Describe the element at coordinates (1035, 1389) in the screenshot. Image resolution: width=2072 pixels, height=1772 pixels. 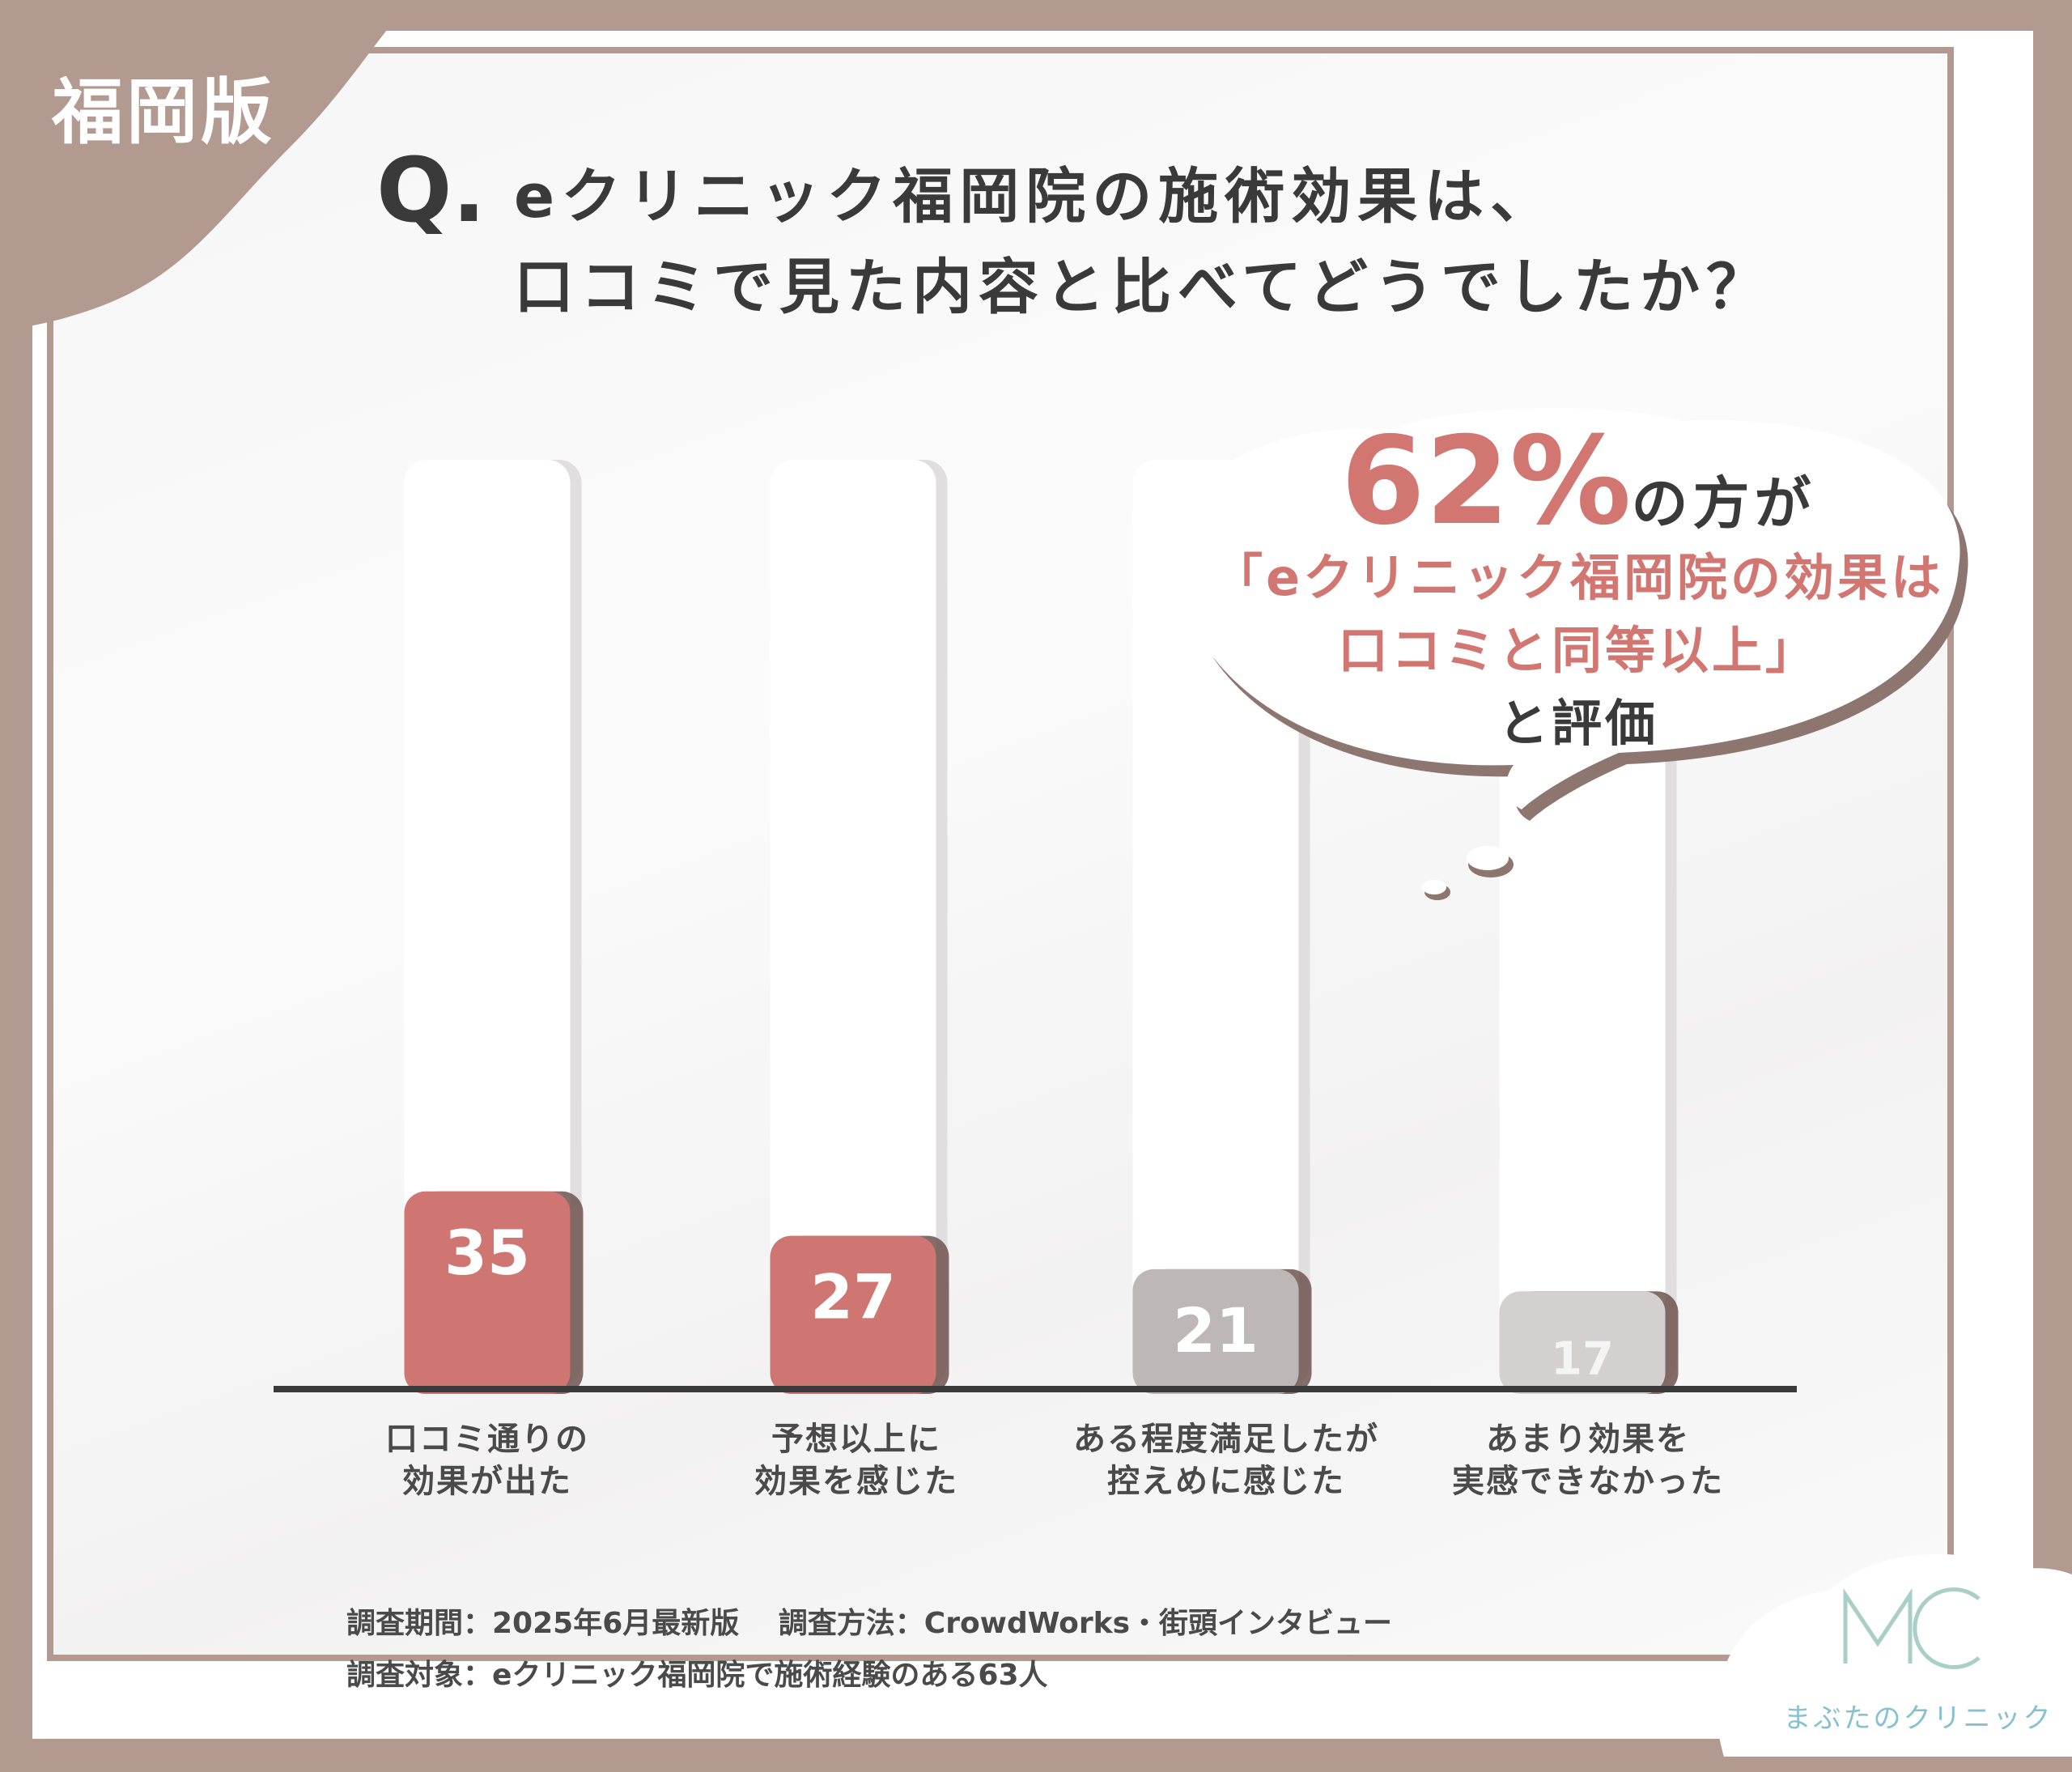
I see `x-axis-line` at that location.